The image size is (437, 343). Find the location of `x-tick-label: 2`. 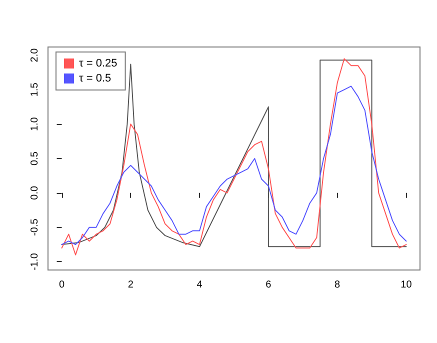

x-tick-label: 2 is located at coordinates (131, 285).